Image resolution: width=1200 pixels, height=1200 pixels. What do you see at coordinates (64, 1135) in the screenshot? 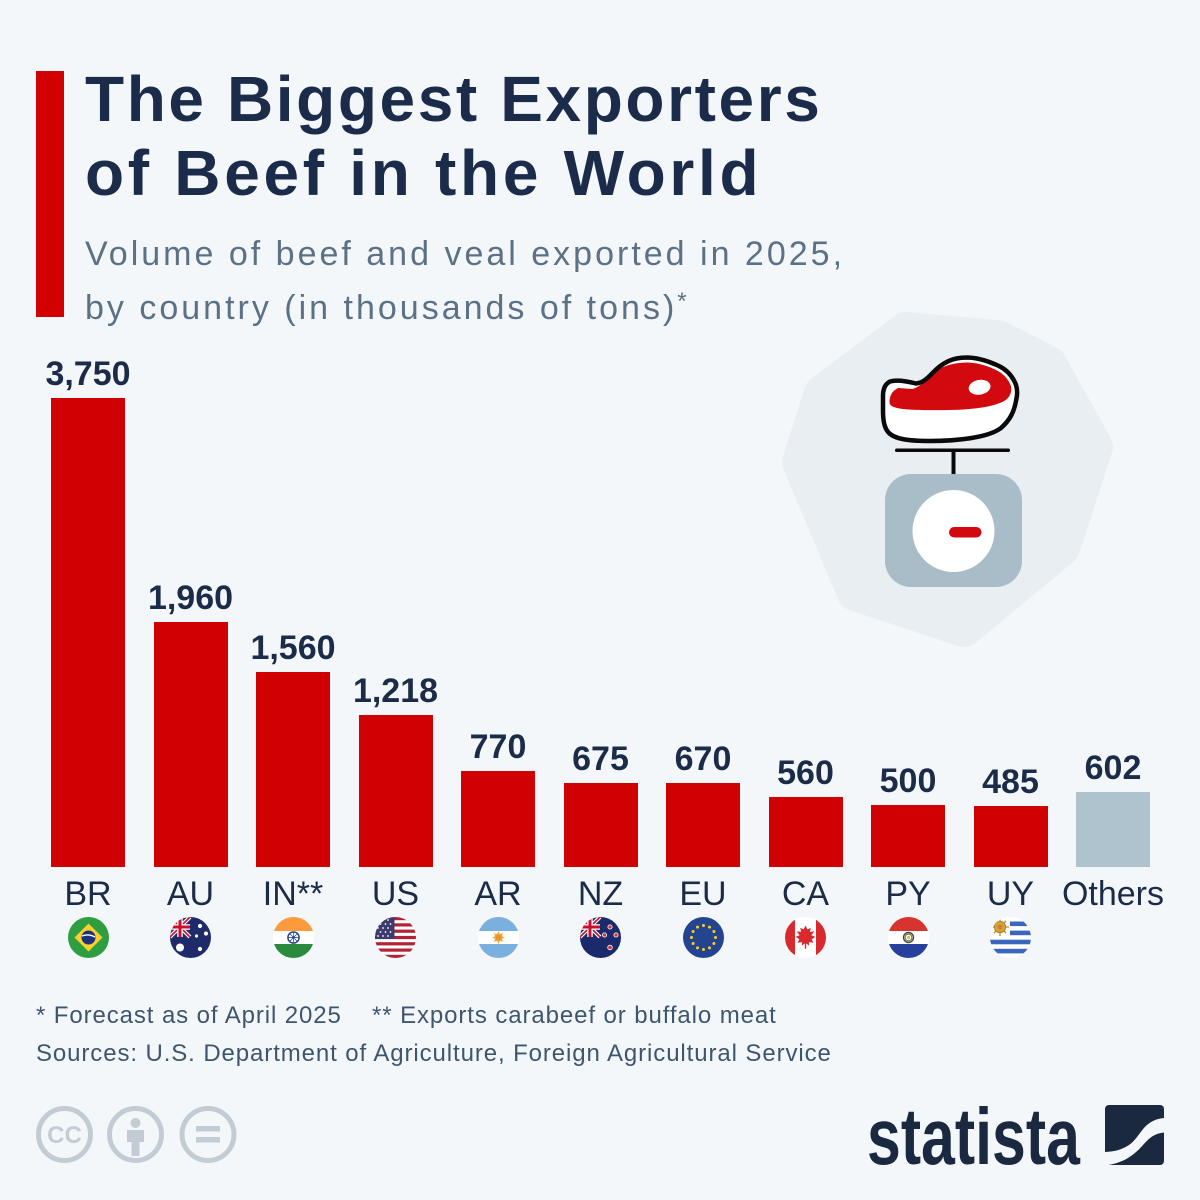
I see `svg-text: CC` at bounding box center [64, 1135].